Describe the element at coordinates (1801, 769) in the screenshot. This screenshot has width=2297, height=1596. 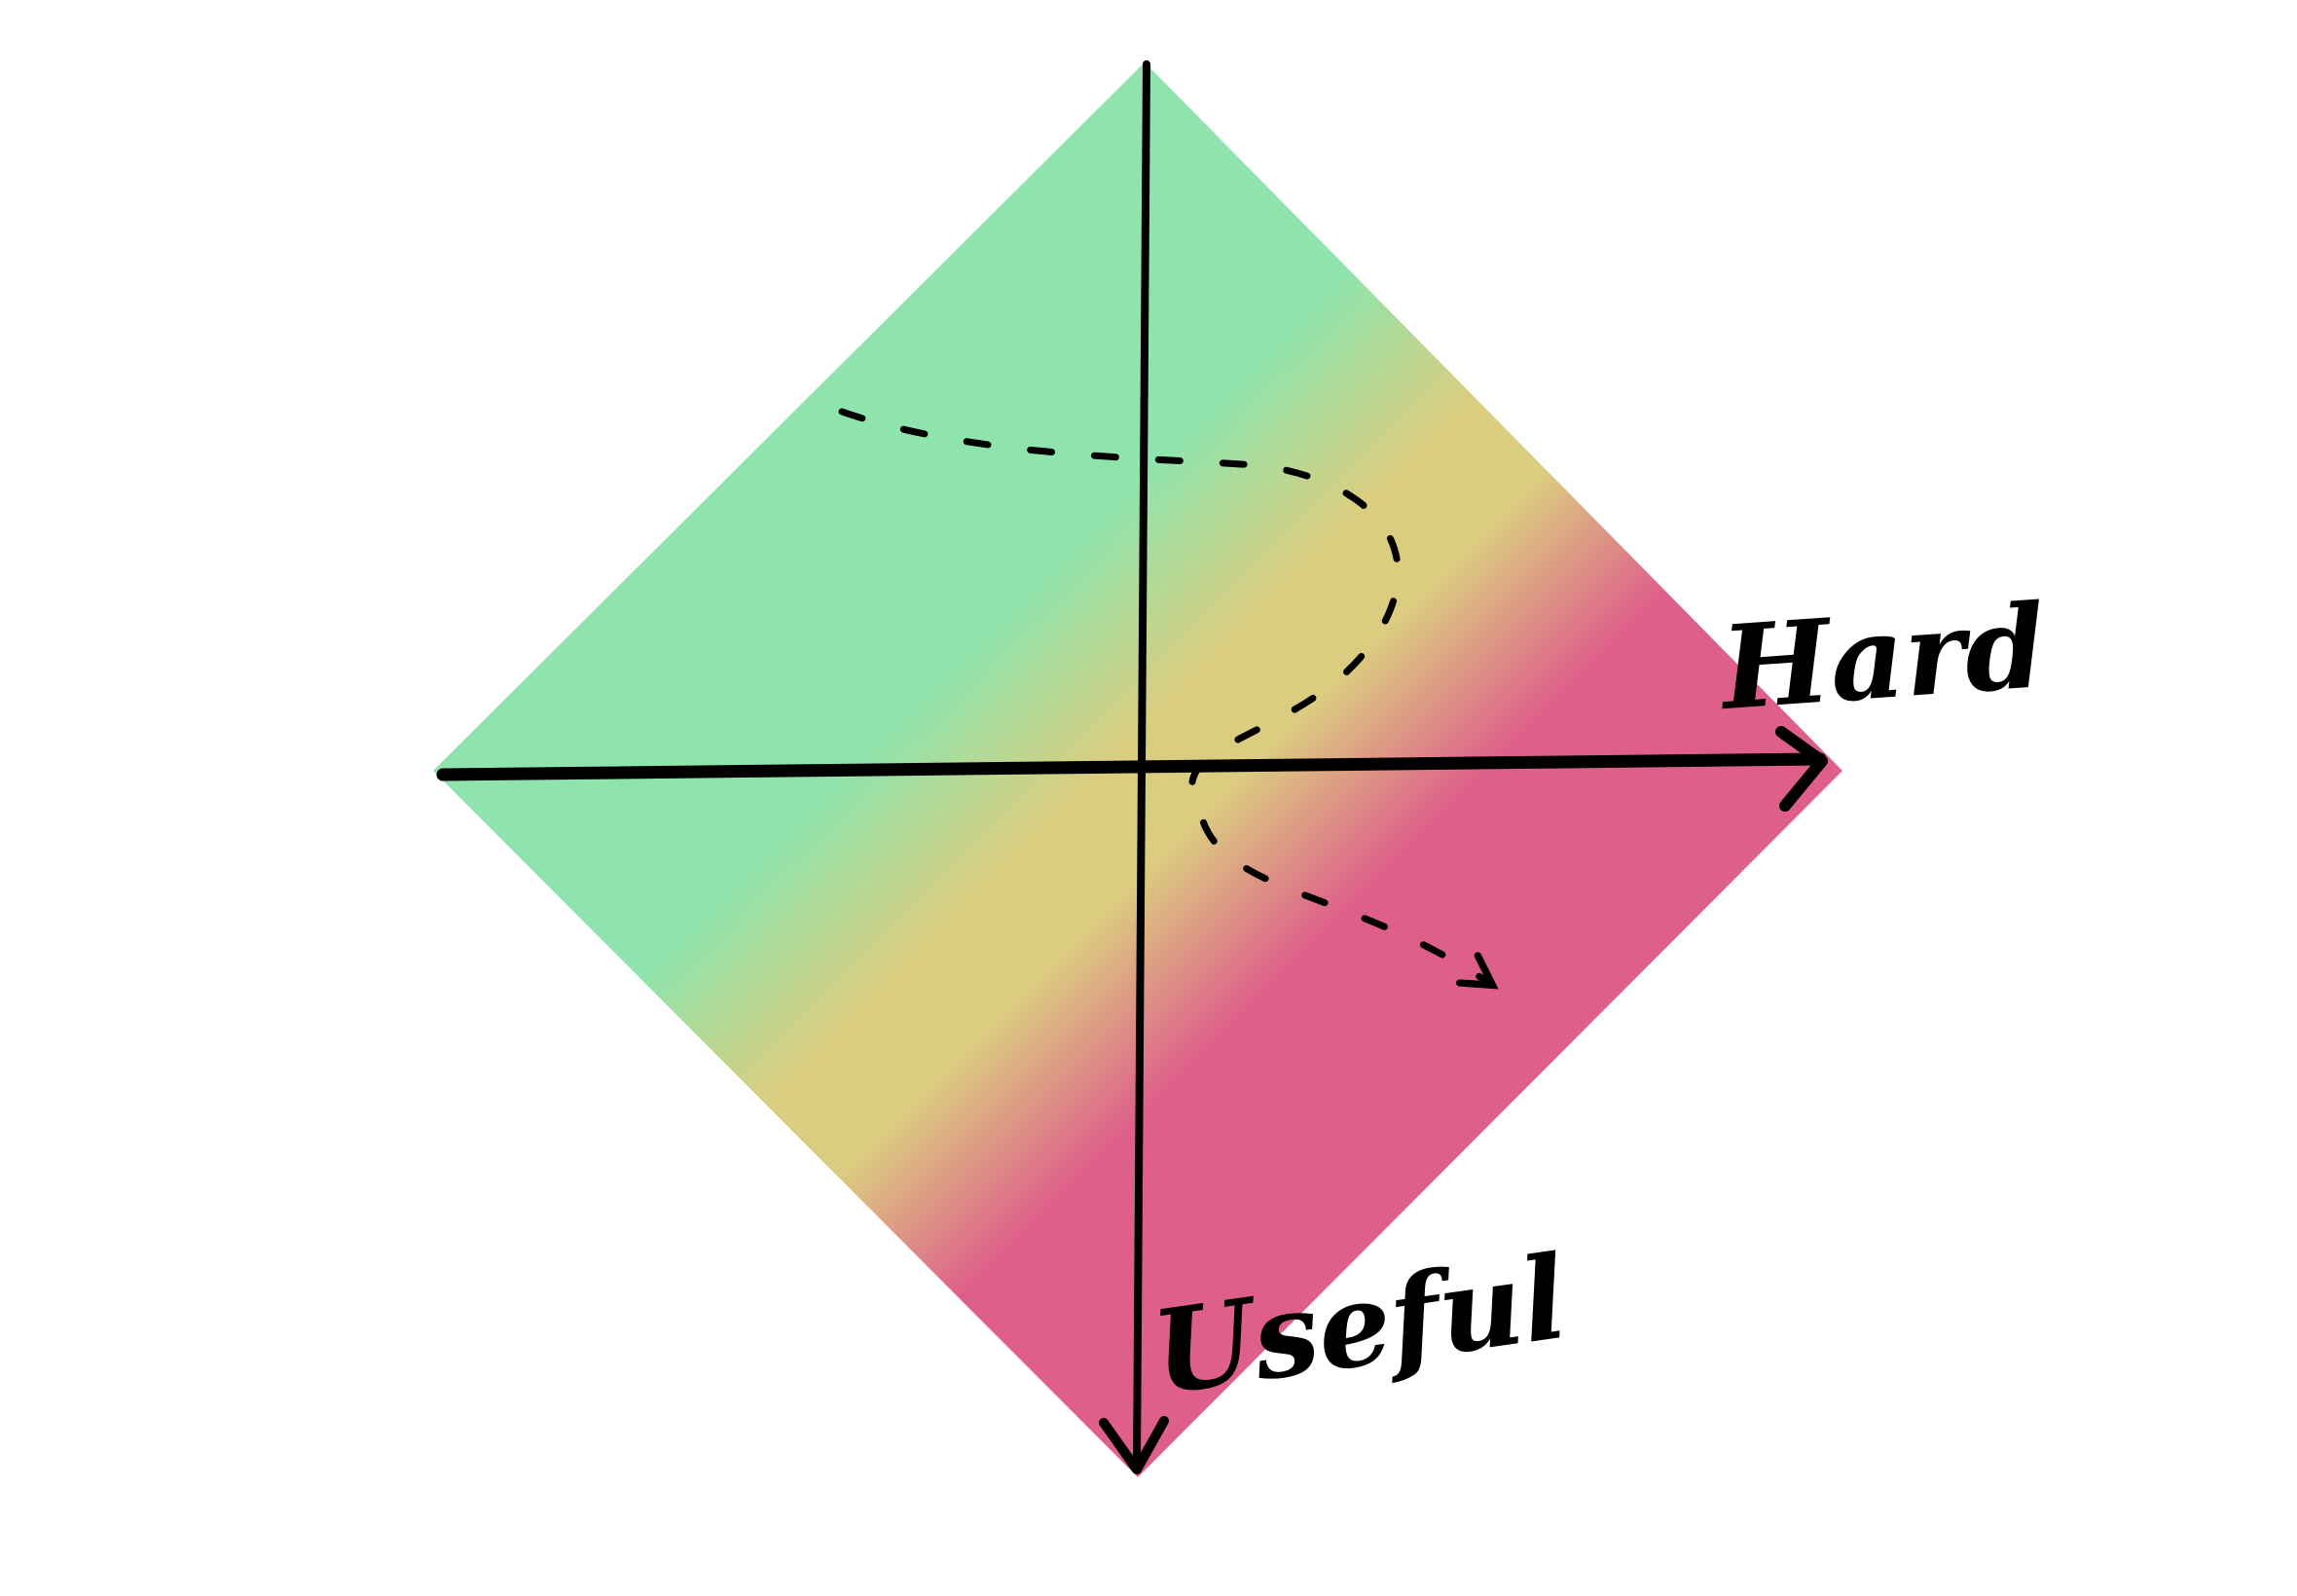
I see `horizontal-axis-arrowhead` at that location.